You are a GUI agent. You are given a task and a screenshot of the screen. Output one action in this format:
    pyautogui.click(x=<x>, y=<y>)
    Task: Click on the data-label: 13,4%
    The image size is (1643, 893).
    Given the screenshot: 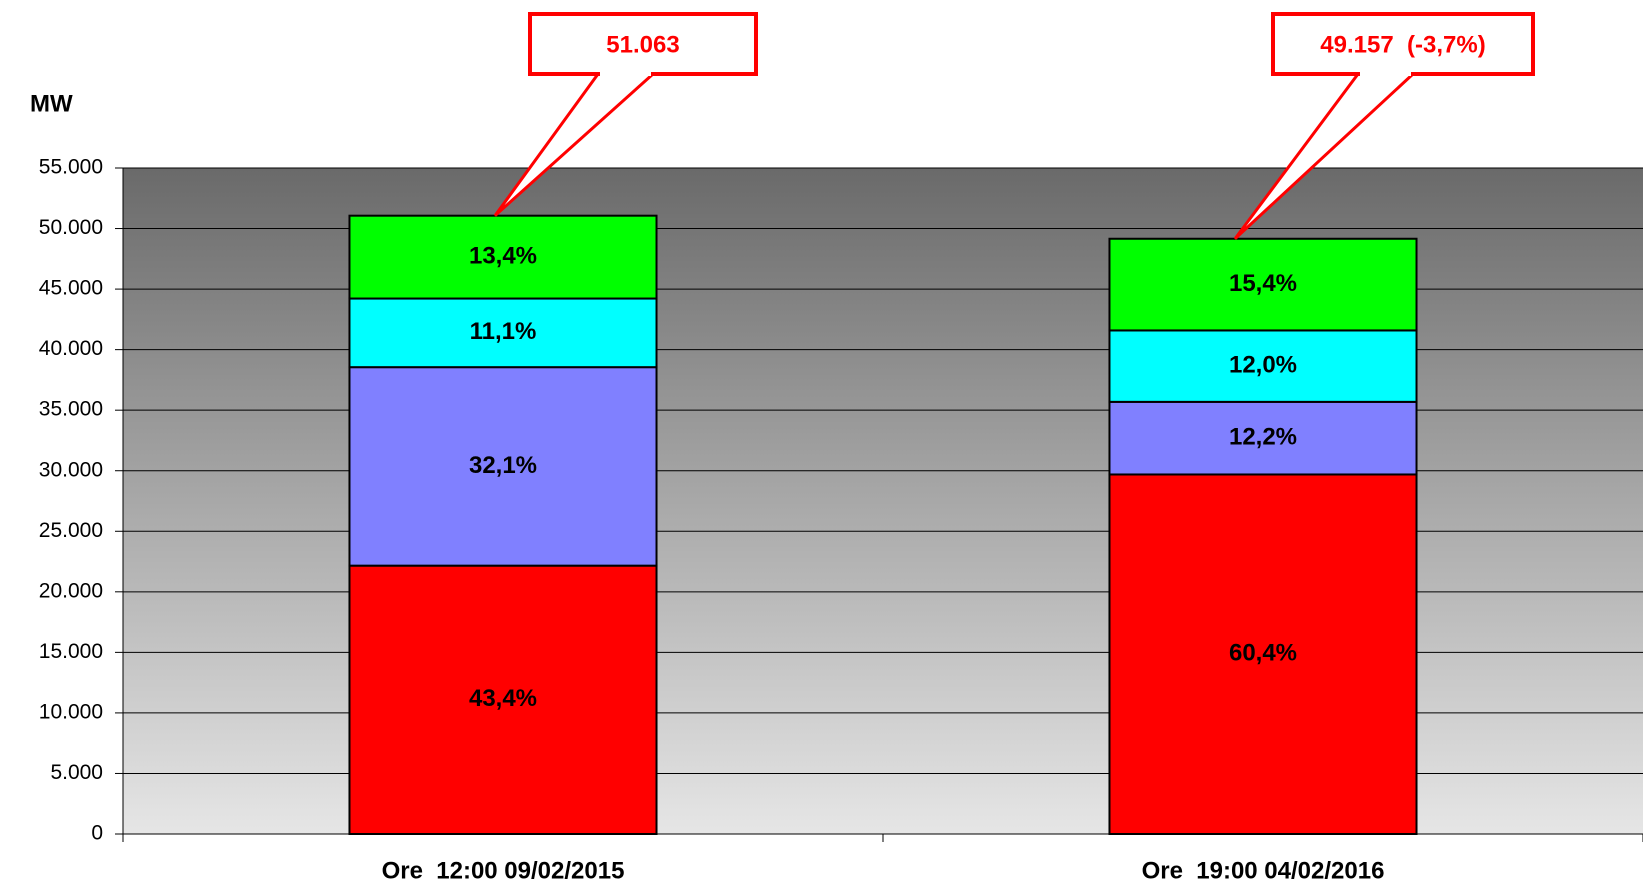 What is the action you would take?
    pyautogui.click(x=503, y=255)
    